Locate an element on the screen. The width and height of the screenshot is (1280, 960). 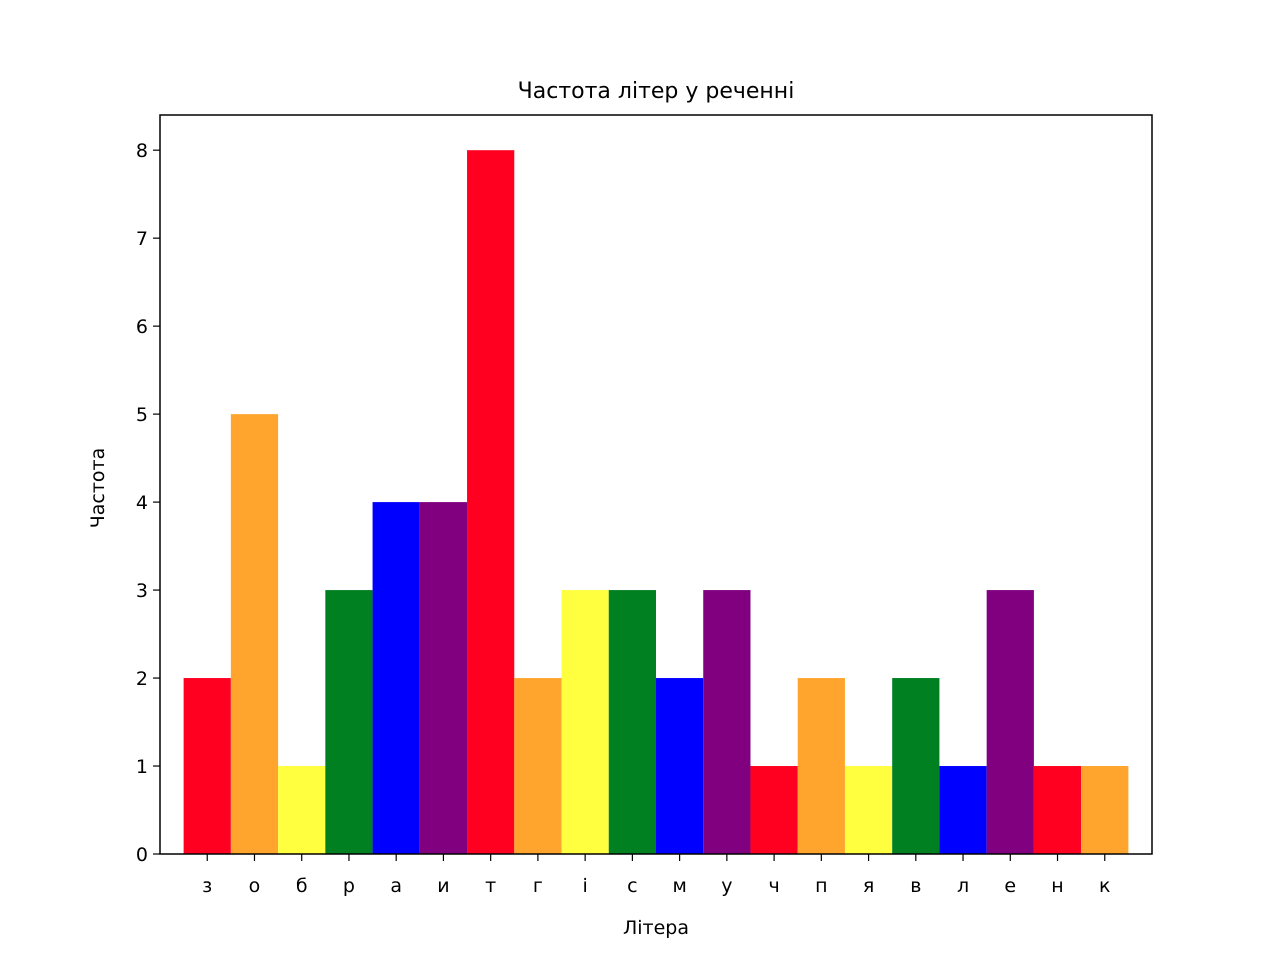
y-tick-label: 4 is located at coordinates (142, 503).